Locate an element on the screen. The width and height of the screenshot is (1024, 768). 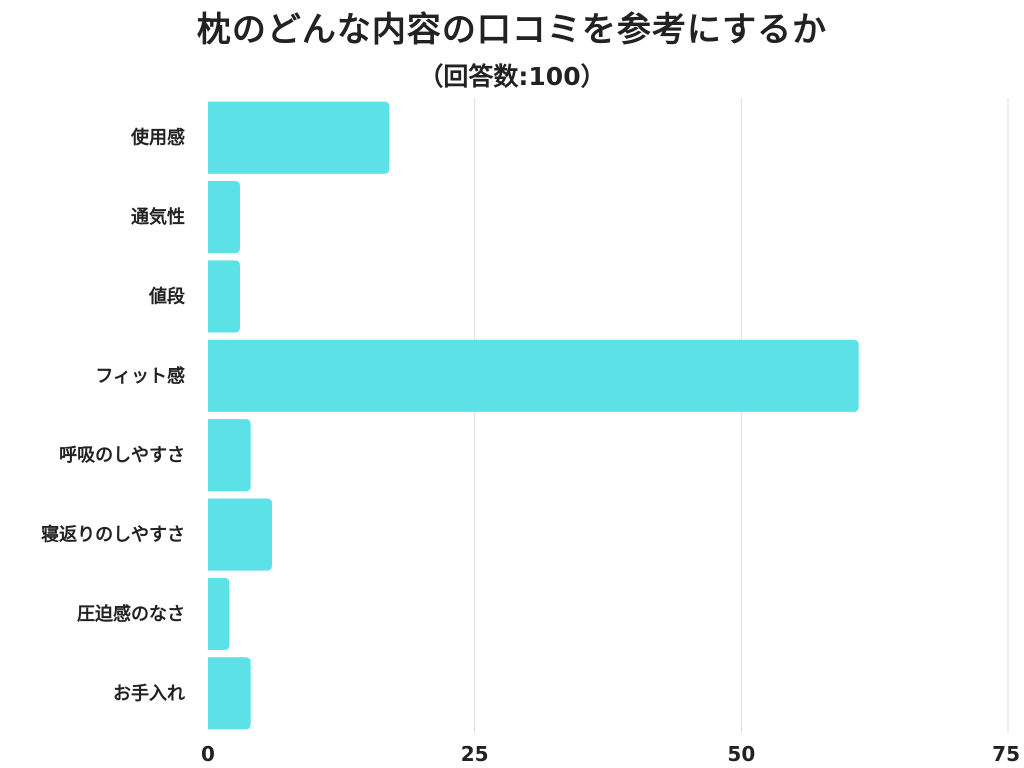
x-tick-label-0: 0 is located at coordinates (208, 754).